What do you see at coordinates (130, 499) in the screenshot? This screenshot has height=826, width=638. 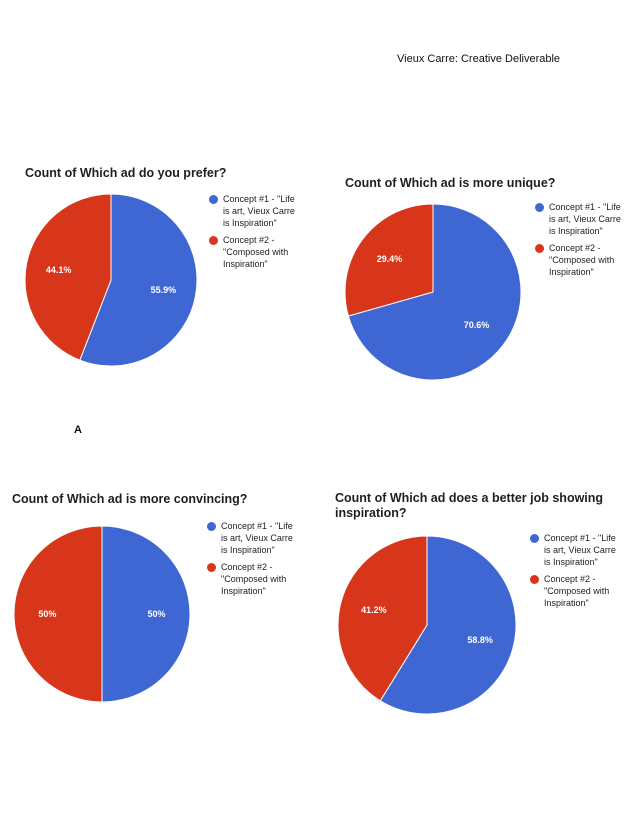 I see `chart-title: Count of Which ad is more convincing?` at bounding box center [130, 499].